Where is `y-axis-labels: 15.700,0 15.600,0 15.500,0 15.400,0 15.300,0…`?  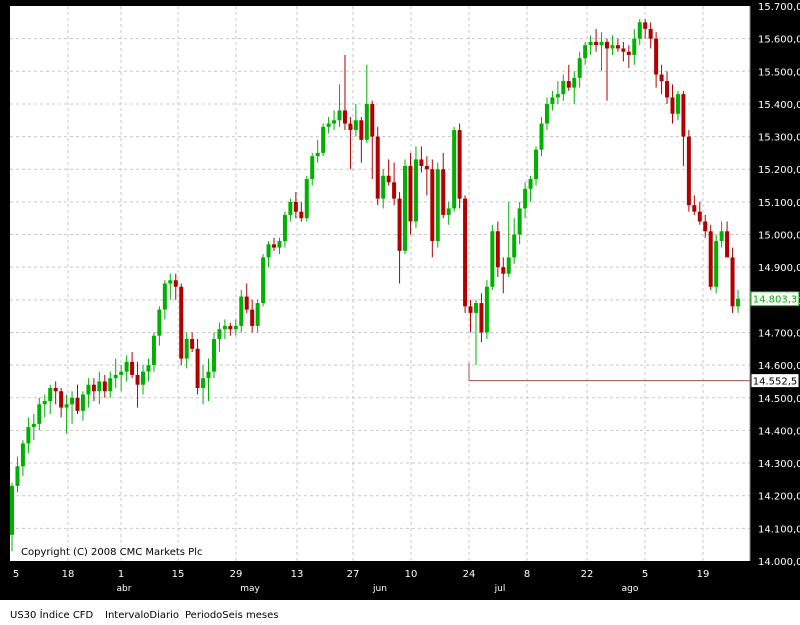
y-axis-labels: 15.700,0 15.600,0 15.500,0 15.400,0 15.300,0… is located at coordinates (779, 285).